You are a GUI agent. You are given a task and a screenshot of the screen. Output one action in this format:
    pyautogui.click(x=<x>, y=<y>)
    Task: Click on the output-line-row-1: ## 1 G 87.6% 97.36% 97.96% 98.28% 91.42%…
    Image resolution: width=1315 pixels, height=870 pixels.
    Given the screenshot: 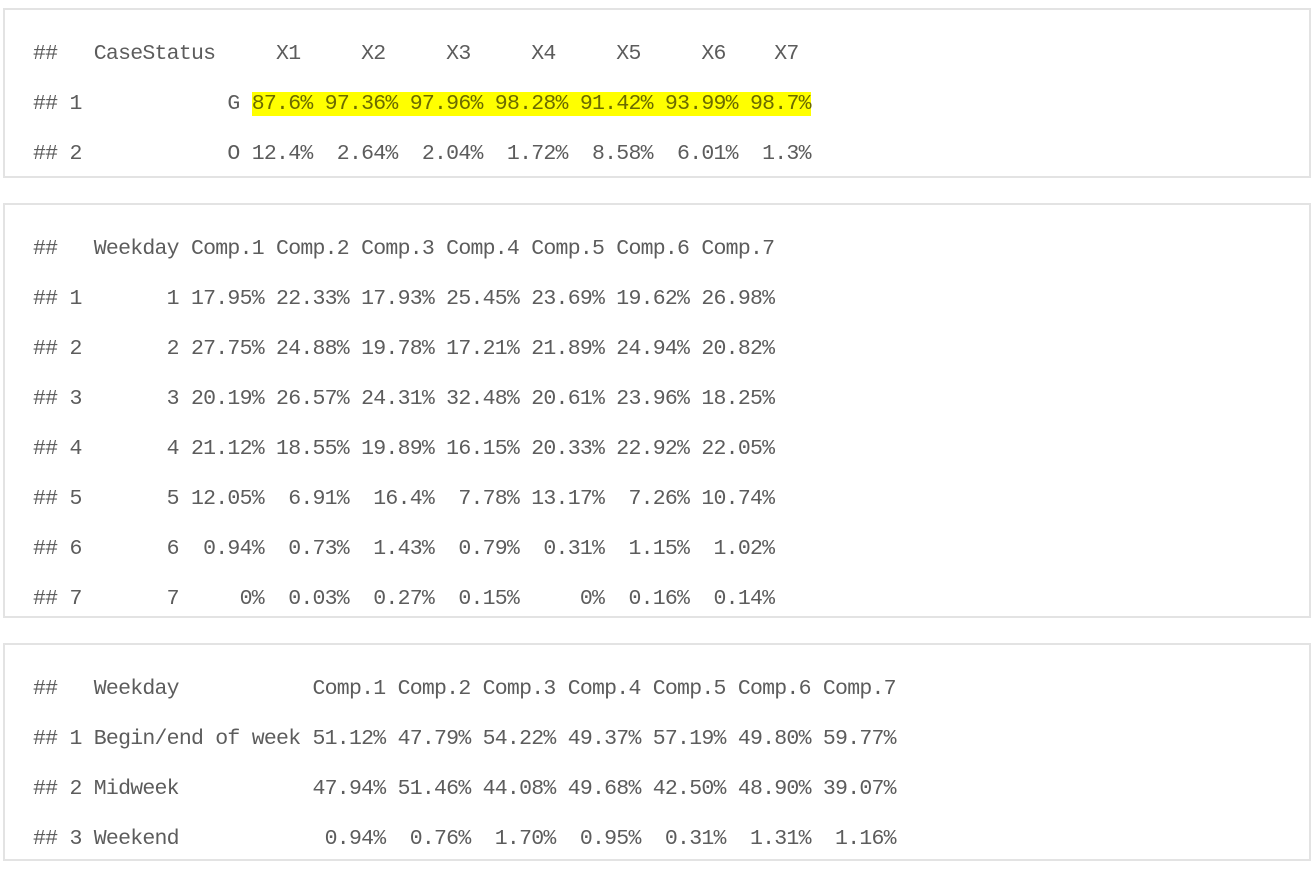 What is the action you would take?
    pyautogui.click(x=422, y=104)
    